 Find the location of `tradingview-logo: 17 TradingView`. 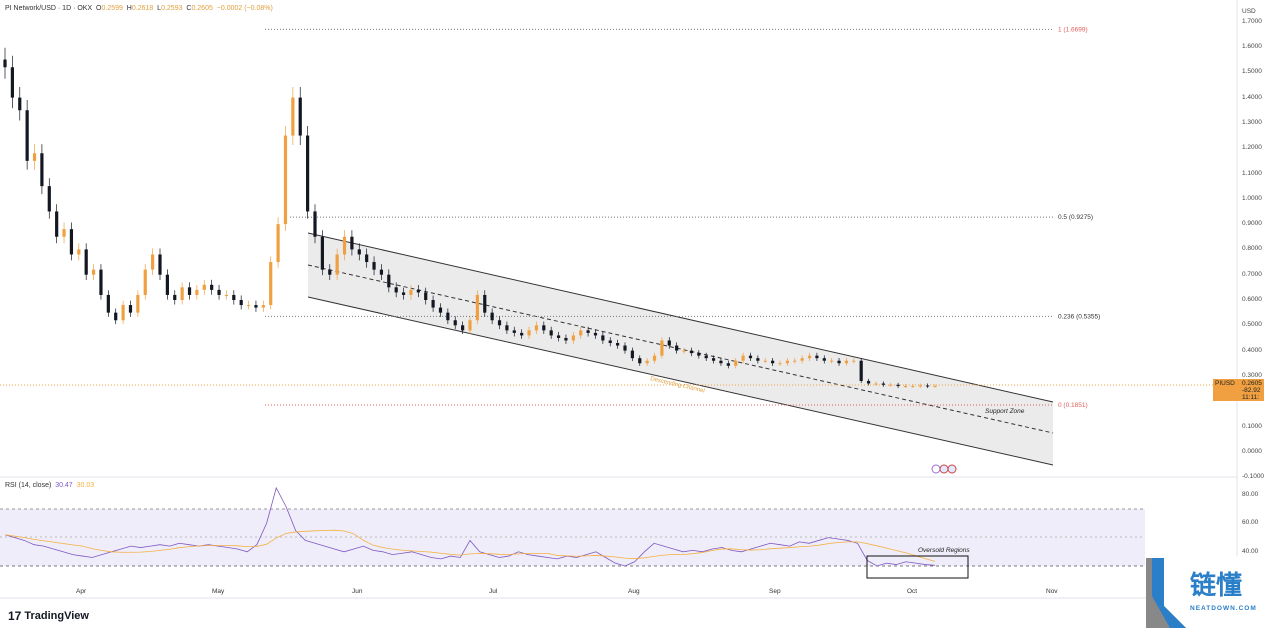

tradingview-logo: 17 TradingView is located at coordinates (48, 616).